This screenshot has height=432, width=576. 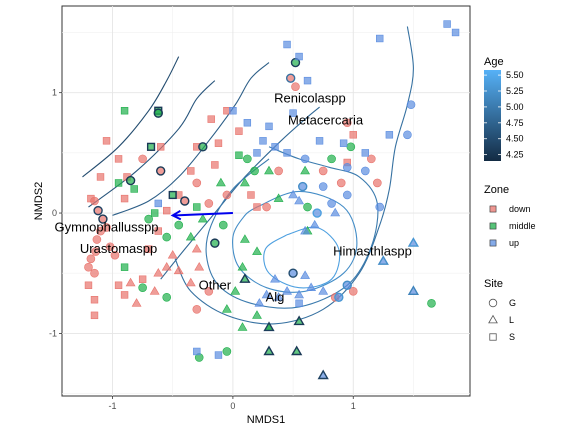 What do you see at coordinates (511, 320) in the screenshot?
I see `legend-site-label: L` at bounding box center [511, 320].